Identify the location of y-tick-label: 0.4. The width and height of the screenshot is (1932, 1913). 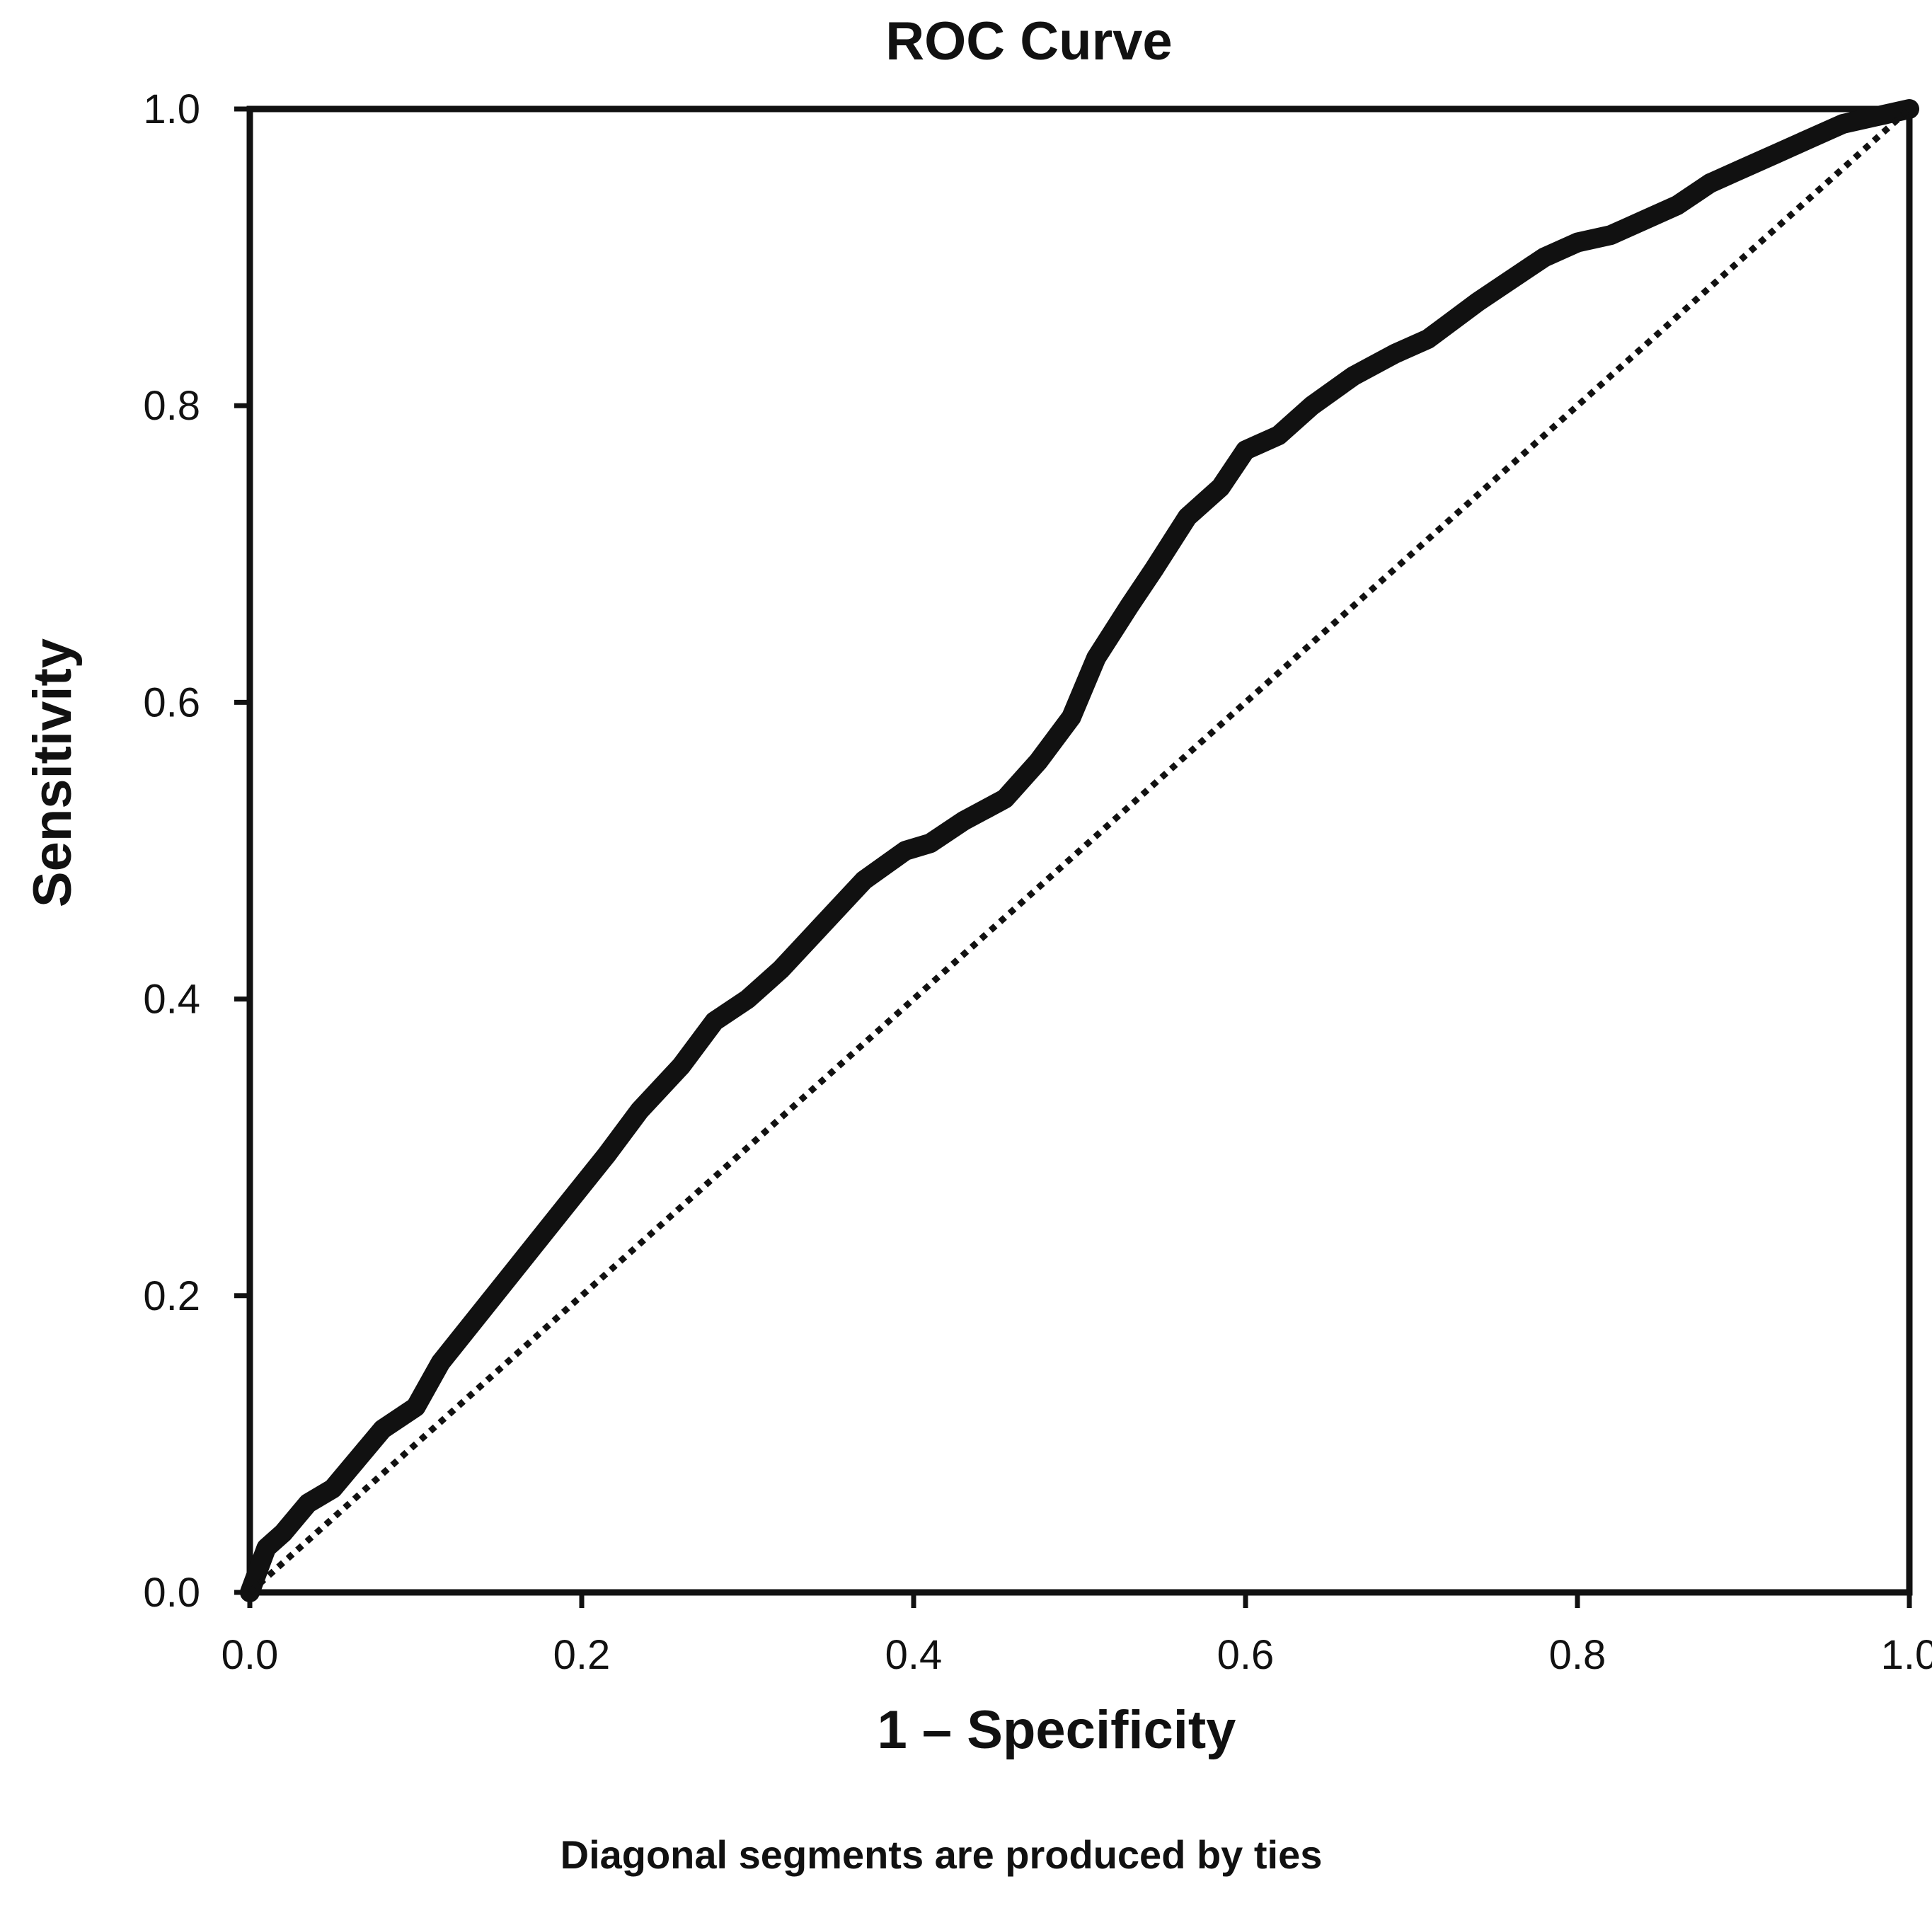
(172, 1000).